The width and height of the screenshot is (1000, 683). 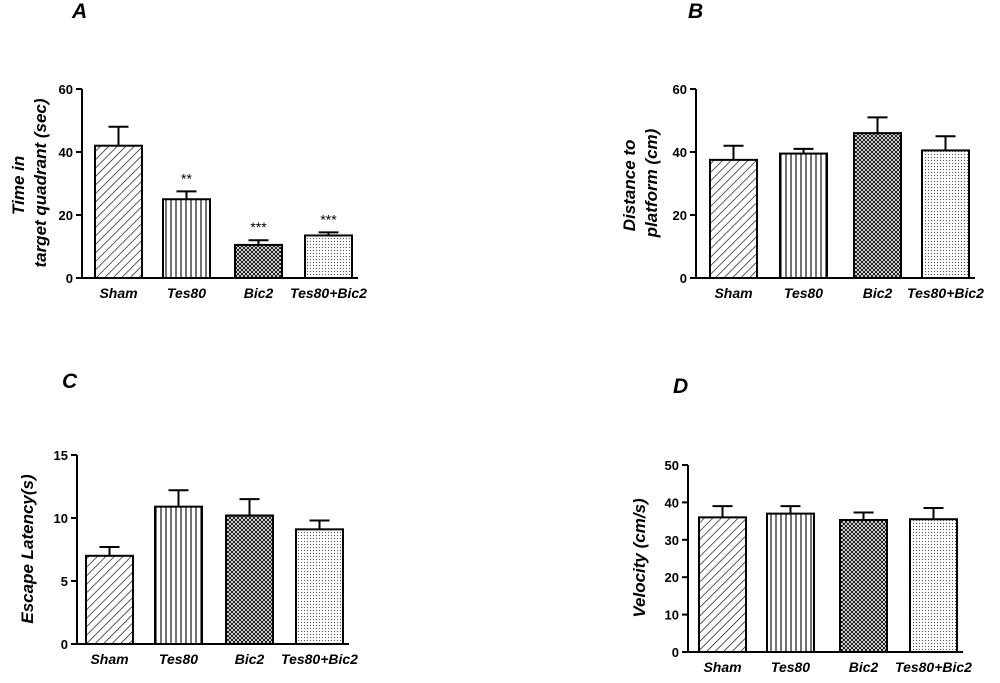 What do you see at coordinates (186, 178) in the screenshot?
I see `panel-a-significance-label: **` at bounding box center [186, 178].